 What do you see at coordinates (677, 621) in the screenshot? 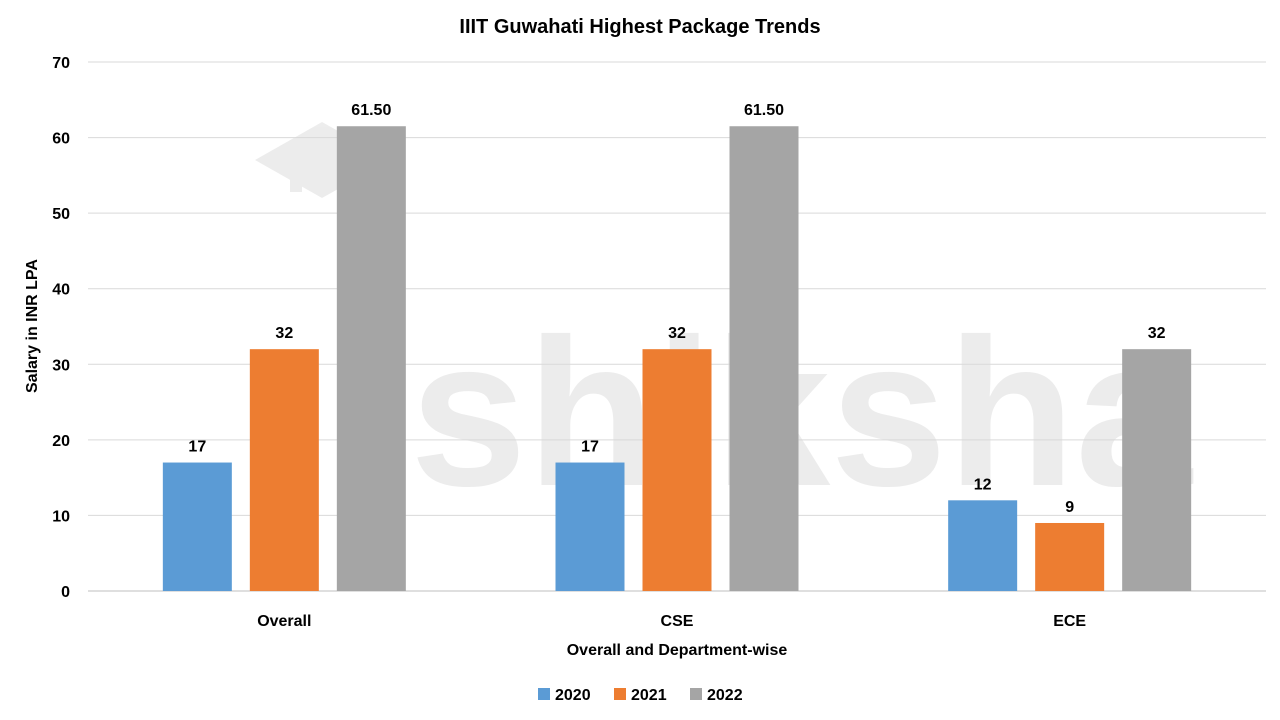
I see `x-tick-label: CSE` at bounding box center [677, 621].